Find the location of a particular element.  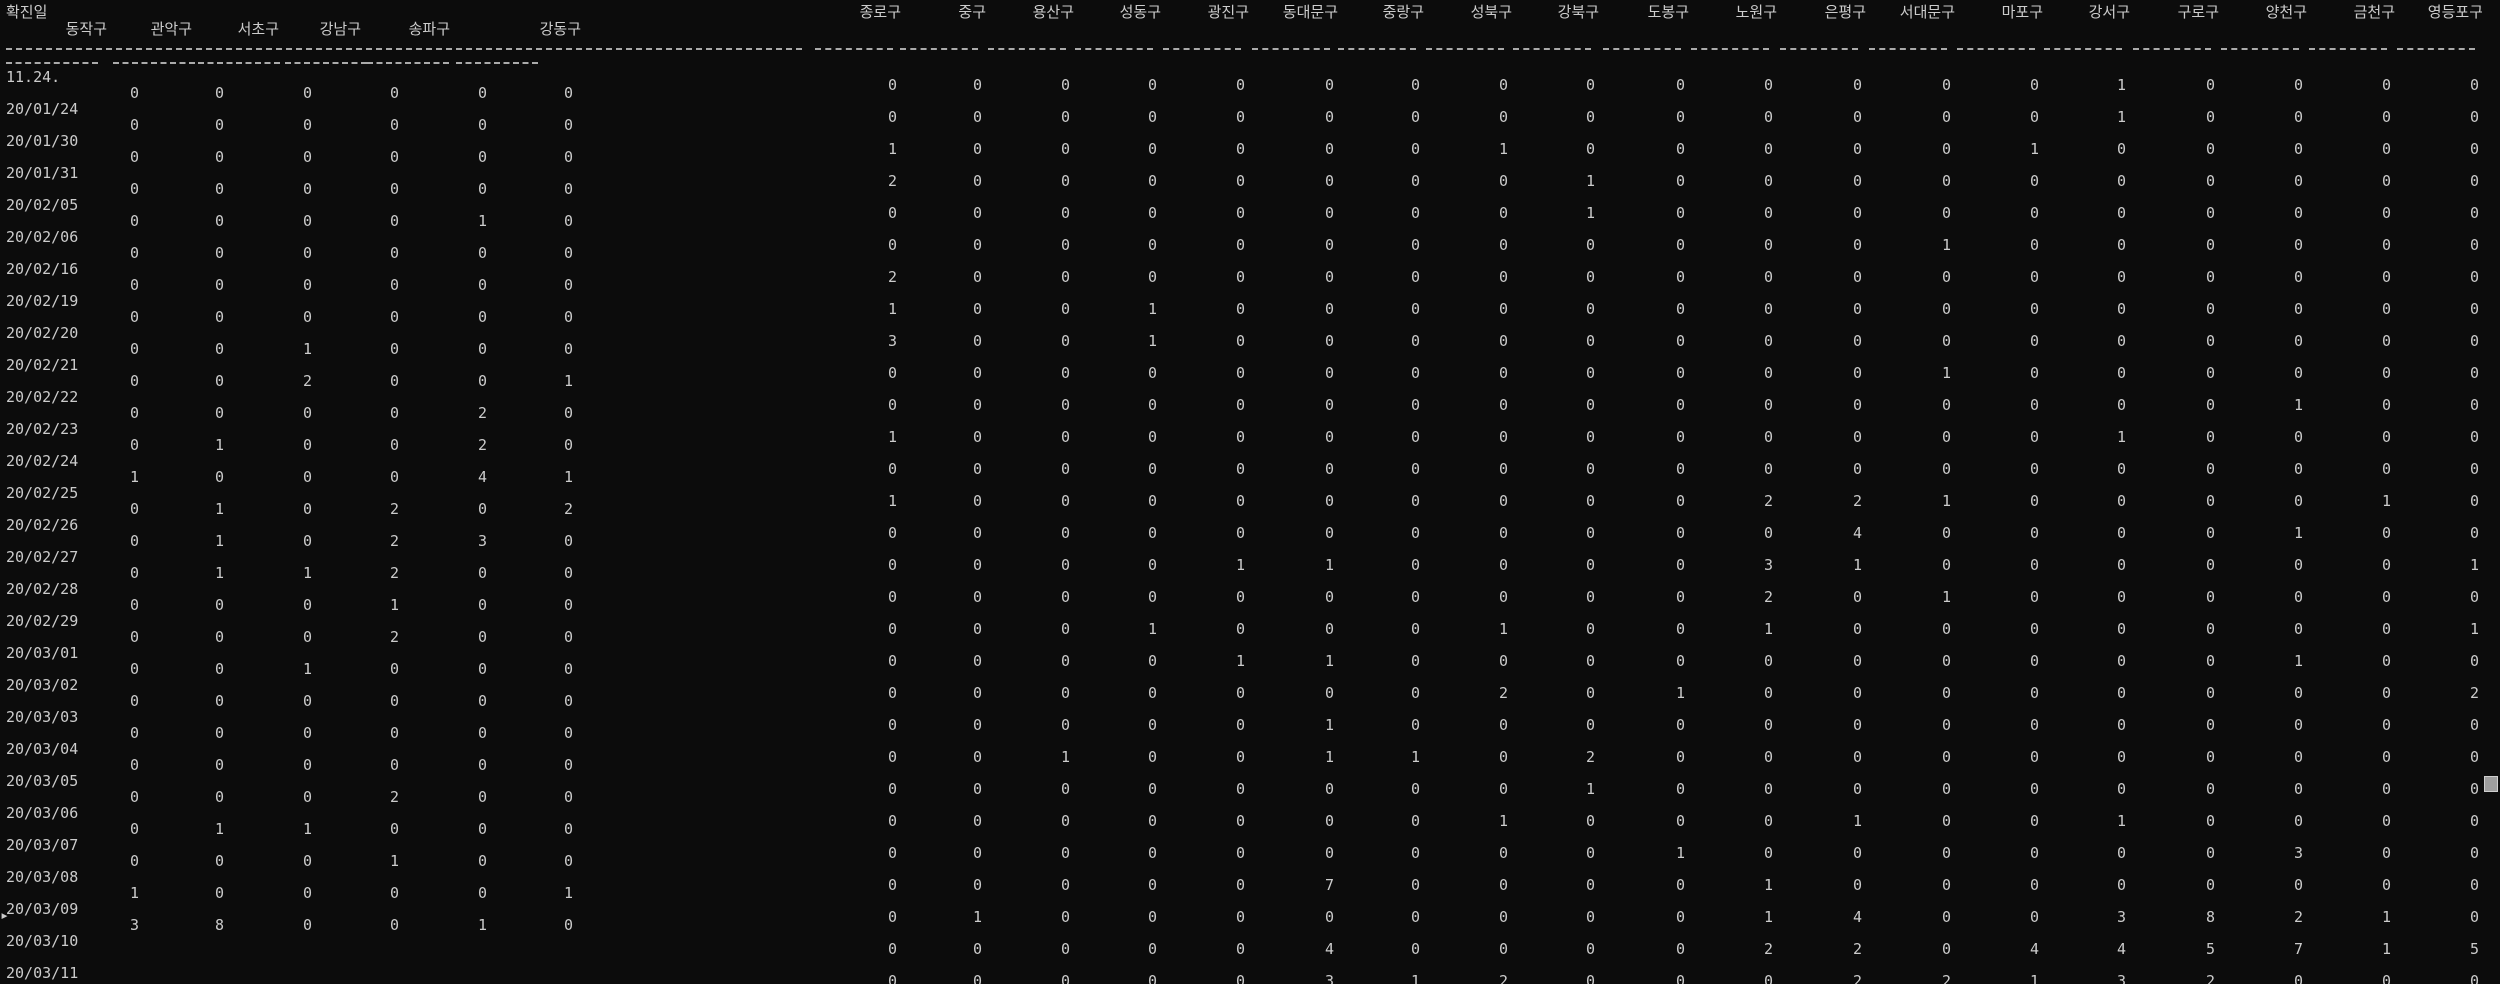

table-cell: 2 is located at coordinates (1857, 978).